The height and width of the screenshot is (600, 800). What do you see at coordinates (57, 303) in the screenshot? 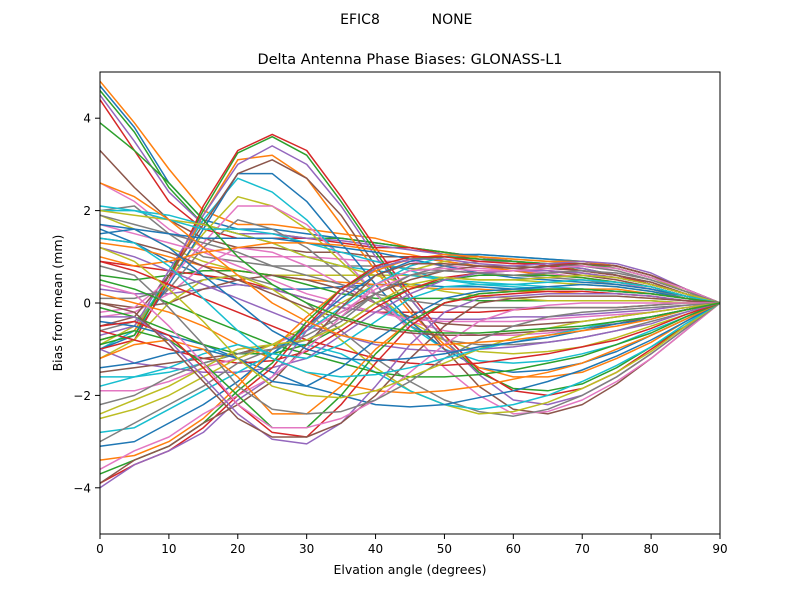
I see `y-axis-label: Bias from mean (mm)` at bounding box center [57, 303].